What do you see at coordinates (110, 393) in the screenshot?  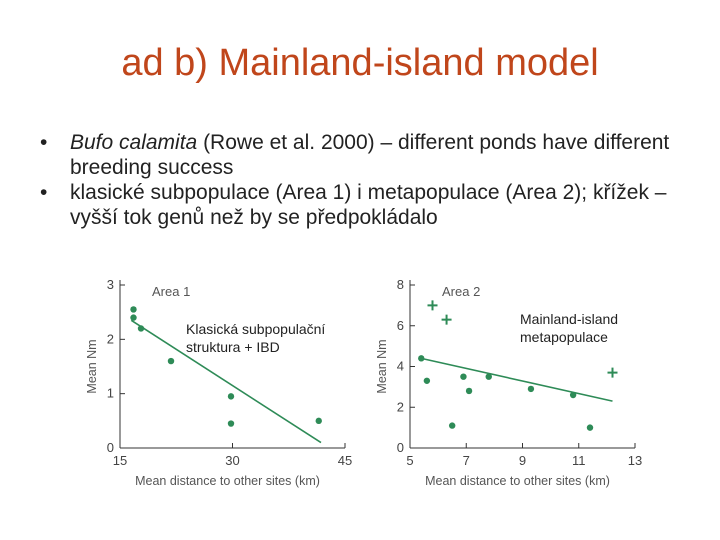 I see `y-tick-label: 1` at bounding box center [110, 393].